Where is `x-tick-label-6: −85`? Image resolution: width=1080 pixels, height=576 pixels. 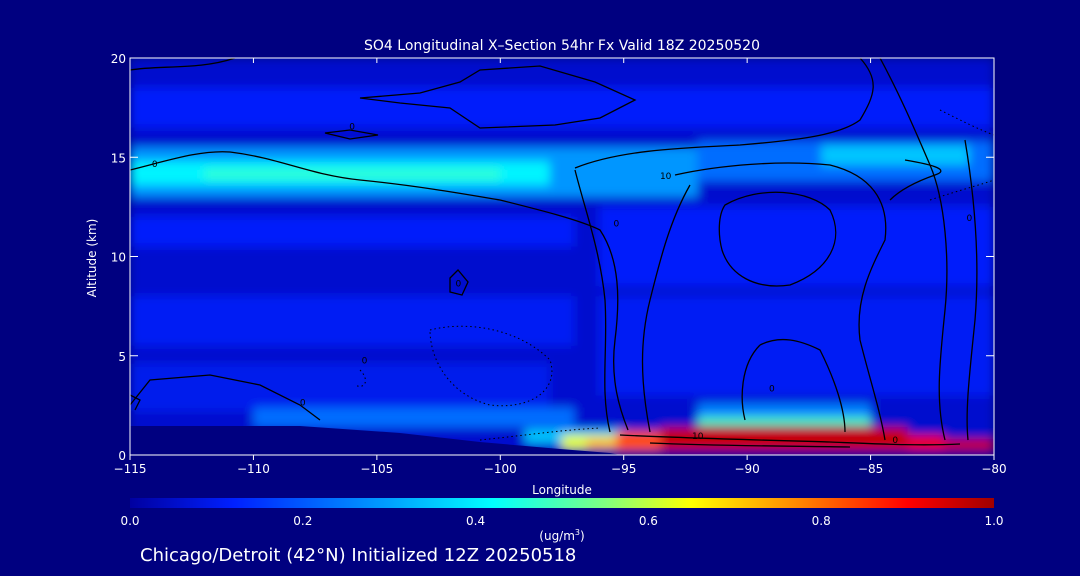
x-tick-label-6: −85 is located at coordinates (870, 469).